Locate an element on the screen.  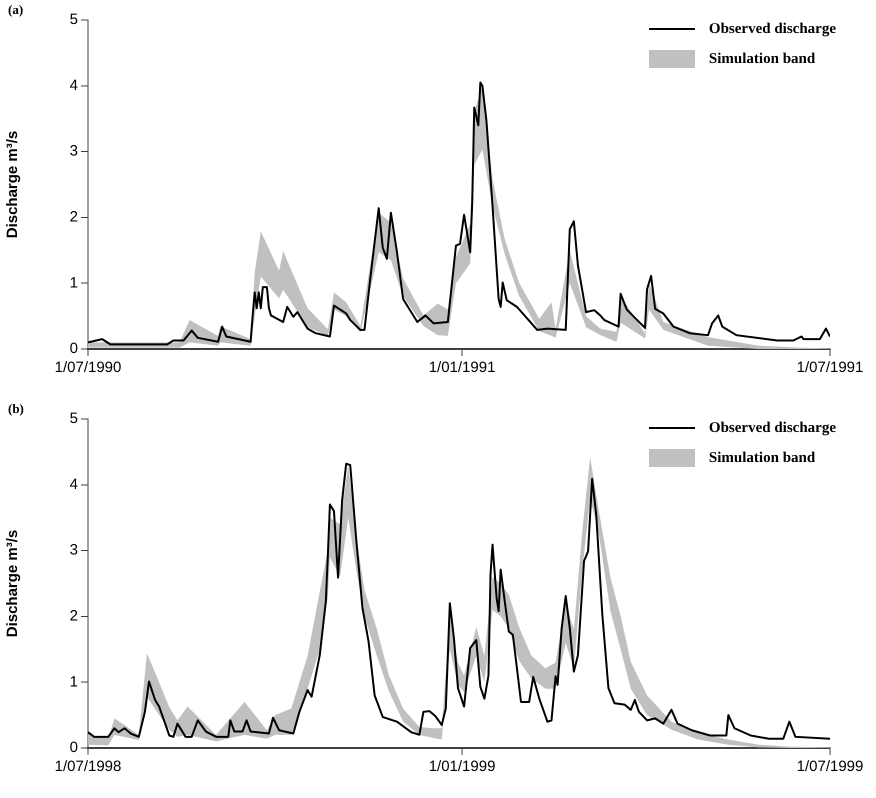
x-tick-label: 1/01/1991 is located at coordinates (462, 367).